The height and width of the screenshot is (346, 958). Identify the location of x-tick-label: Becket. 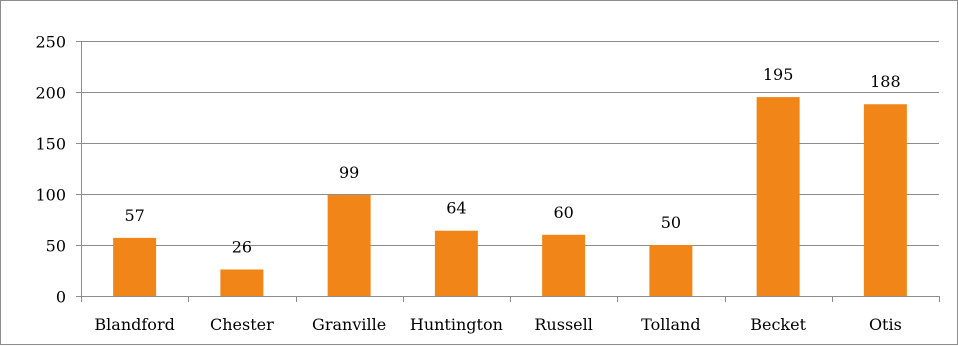
(778, 324).